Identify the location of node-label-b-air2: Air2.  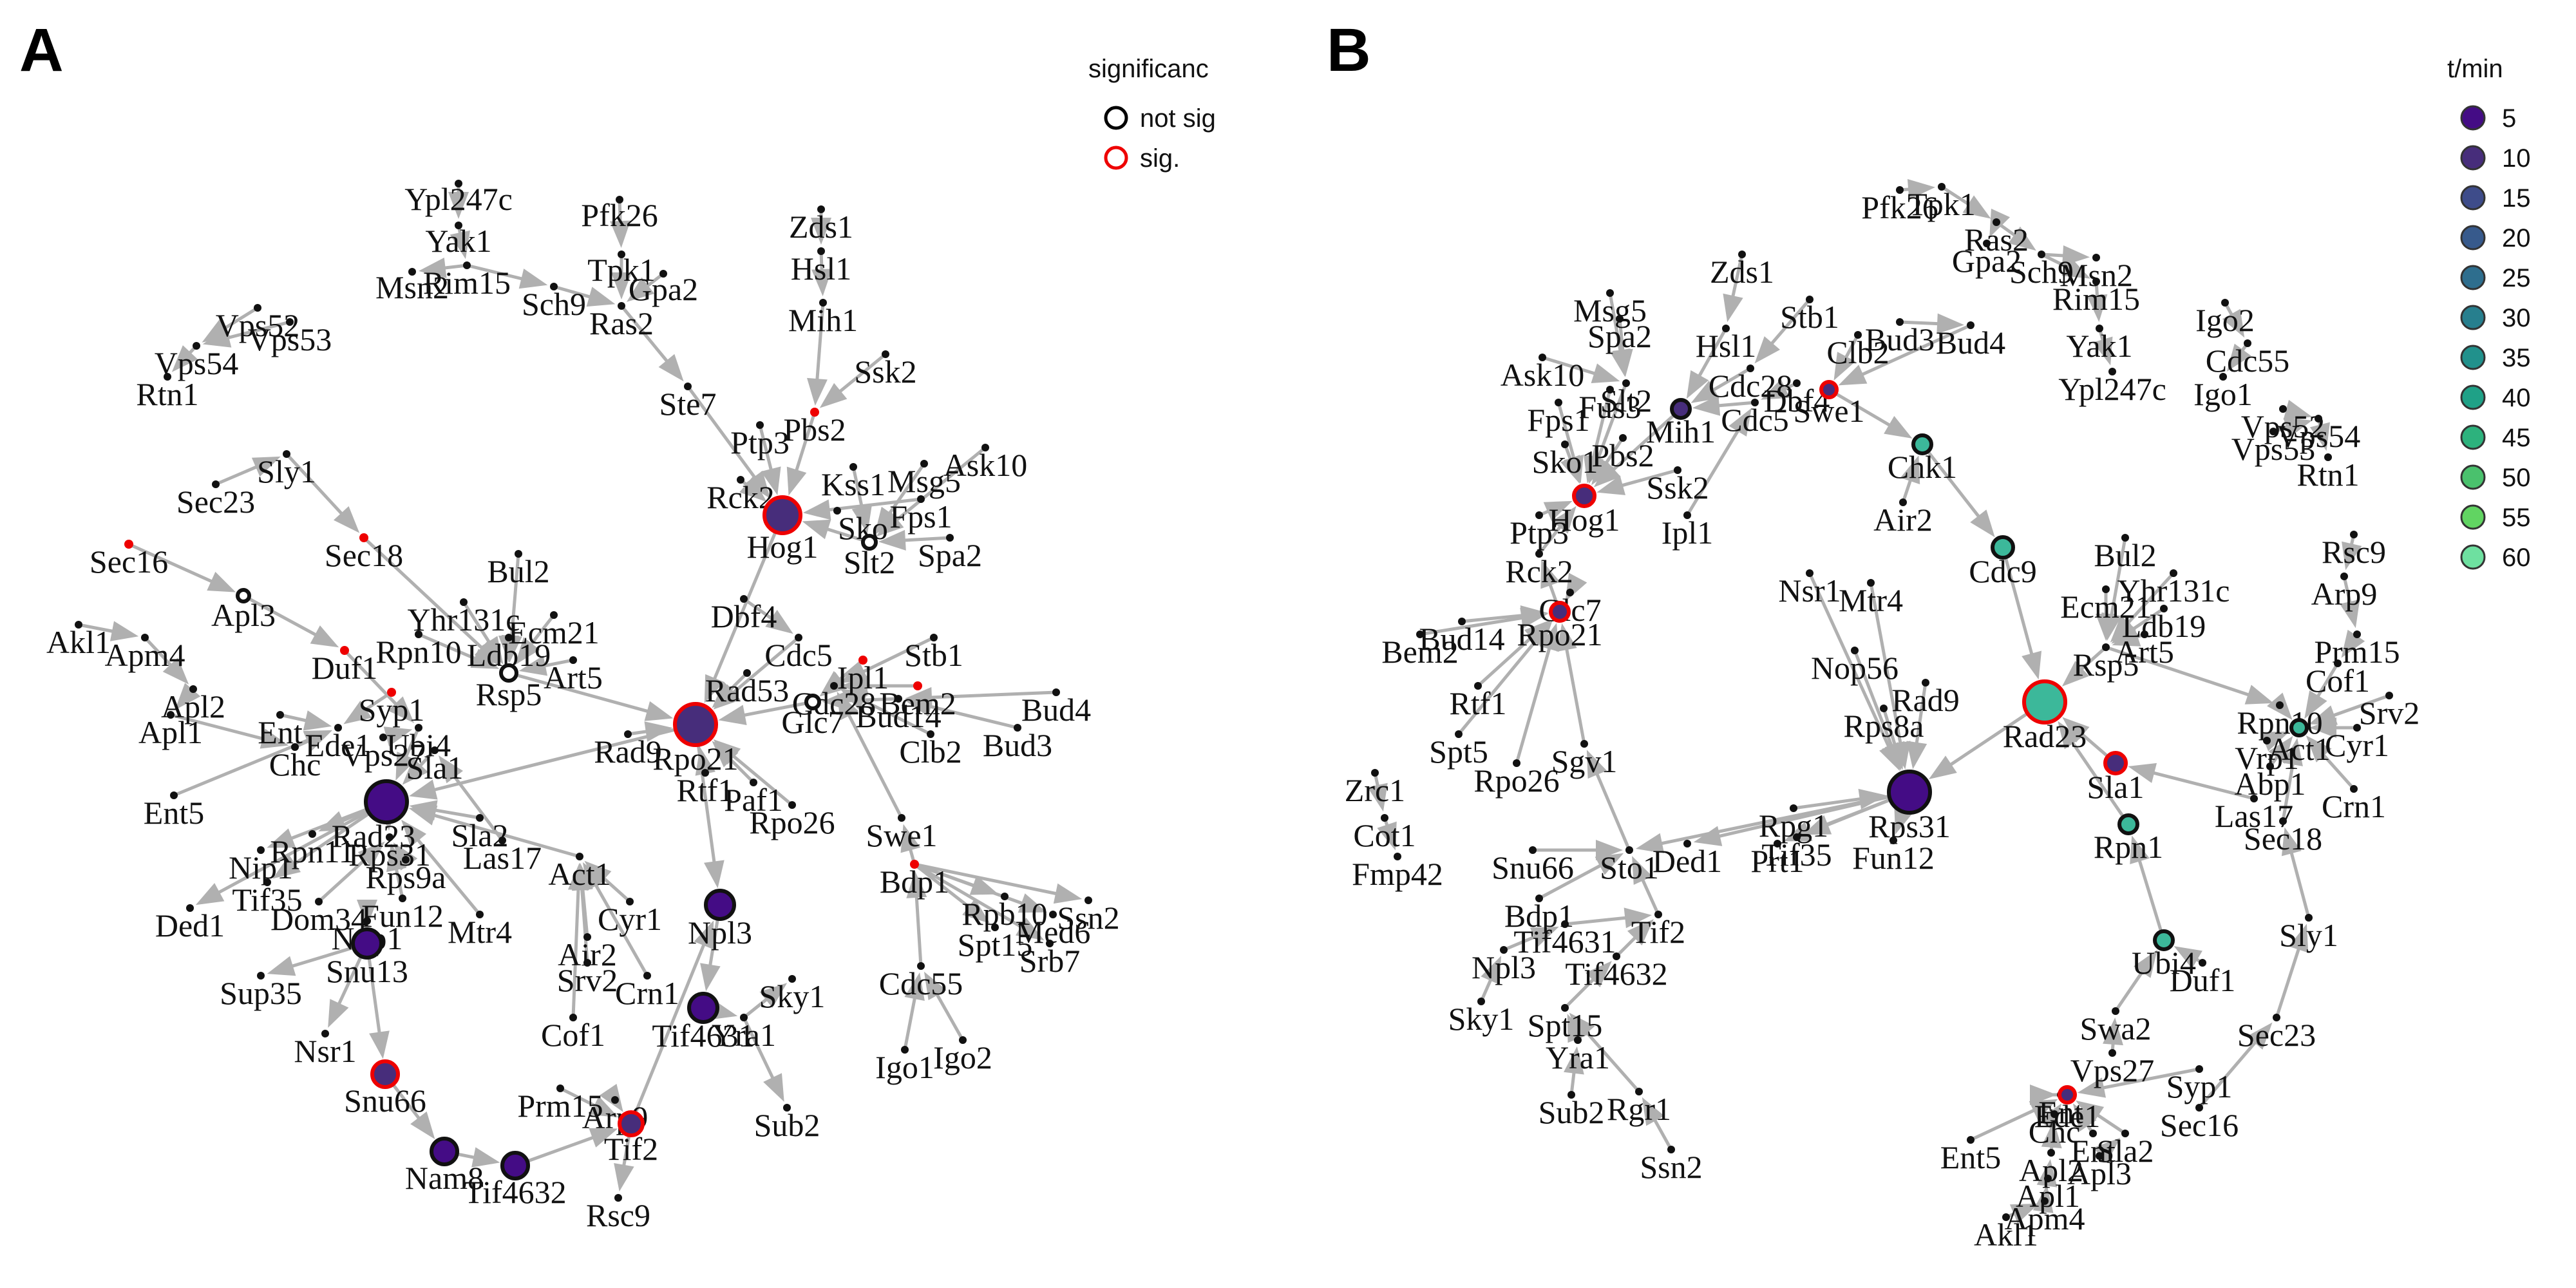
(1903, 520).